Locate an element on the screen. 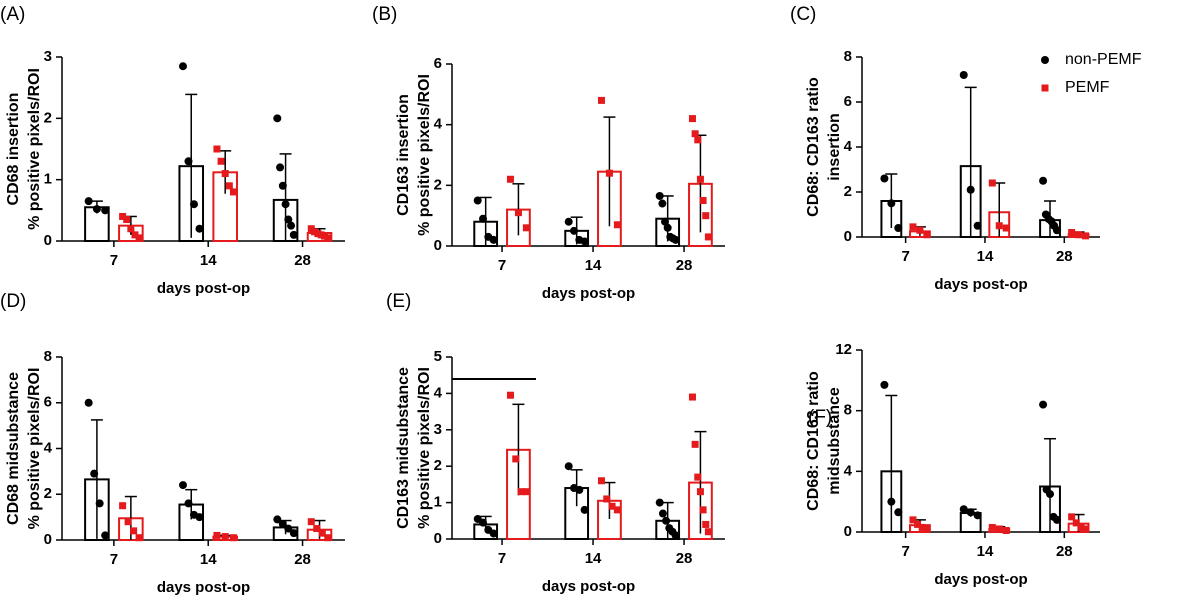  legend-marker is located at coordinates (1045, 60).